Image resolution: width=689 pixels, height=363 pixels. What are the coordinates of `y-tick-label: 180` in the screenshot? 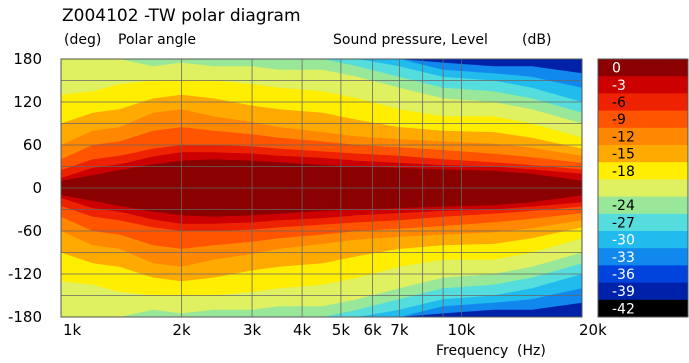 It's located at (27, 59).